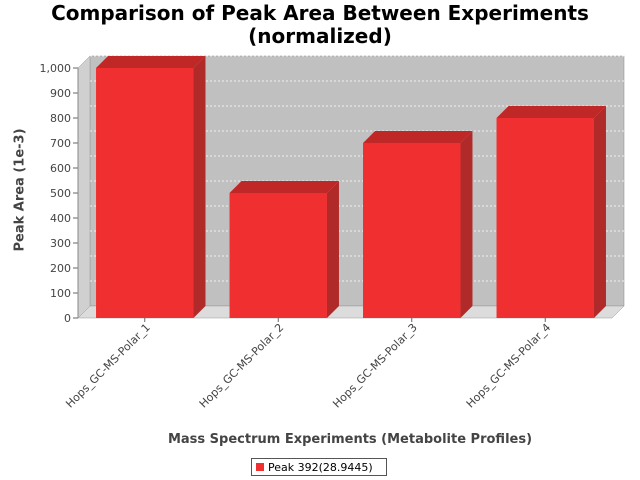  What do you see at coordinates (60, 118) in the screenshot?
I see `y-tick-label: 800` at bounding box center [60, 118].